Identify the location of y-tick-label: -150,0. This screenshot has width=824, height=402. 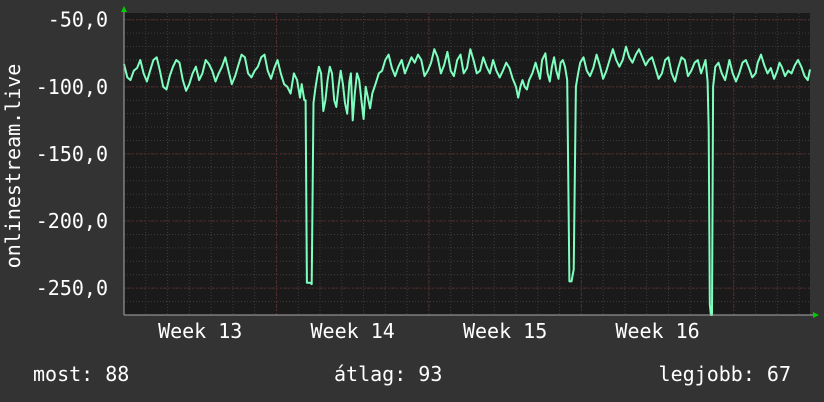
(72, 154).